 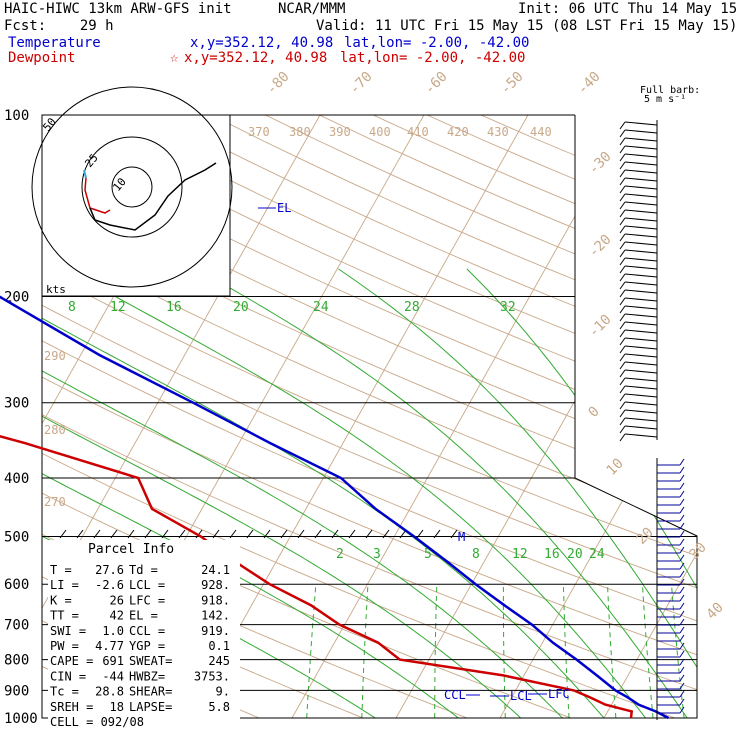 I want to click on isotherm-label: 30, so click(x=698, y=551).